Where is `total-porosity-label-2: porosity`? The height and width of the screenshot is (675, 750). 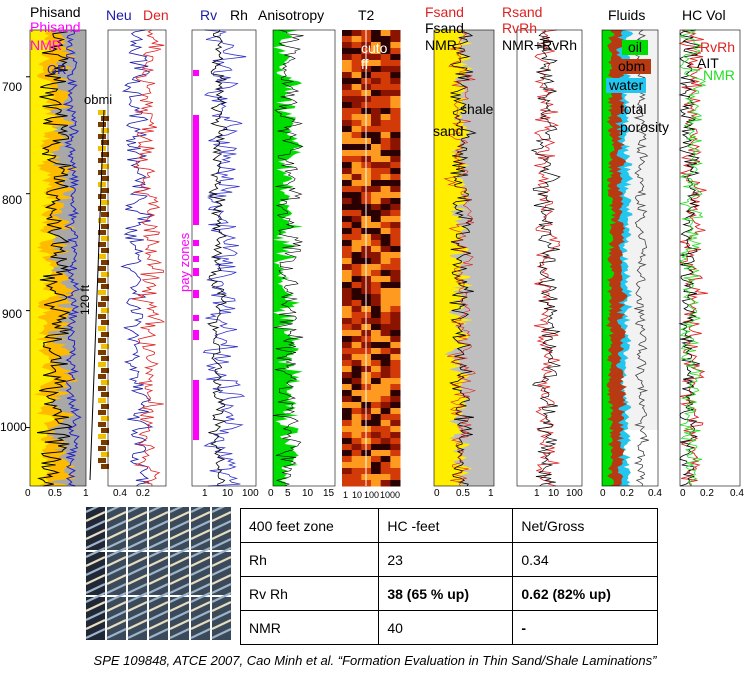 total-porosity-label-2: porosity is located at coordinates (645, 127).